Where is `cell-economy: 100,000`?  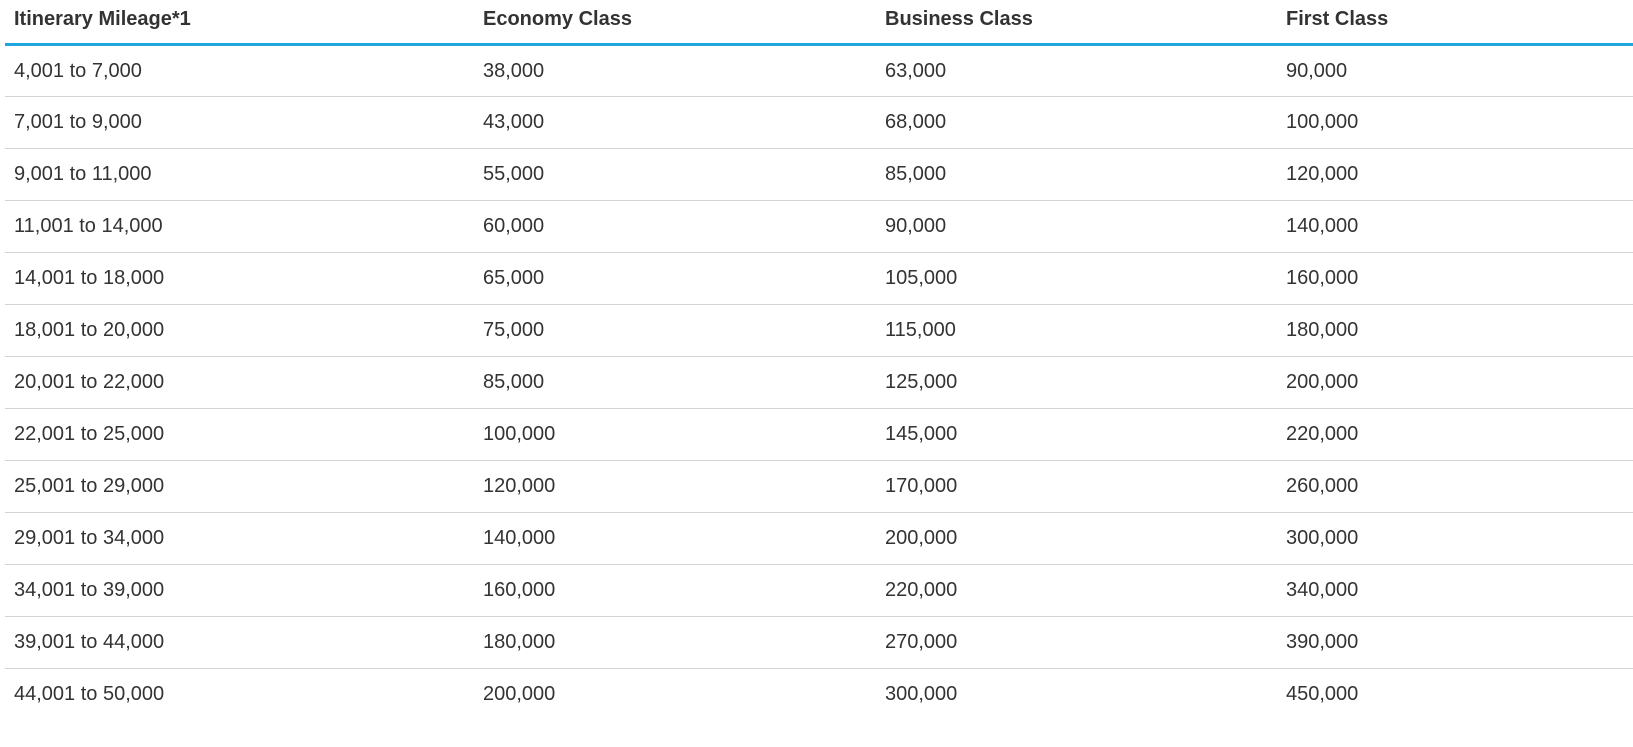 cell-economy: 100,000 is located at coordinates (675, 434).